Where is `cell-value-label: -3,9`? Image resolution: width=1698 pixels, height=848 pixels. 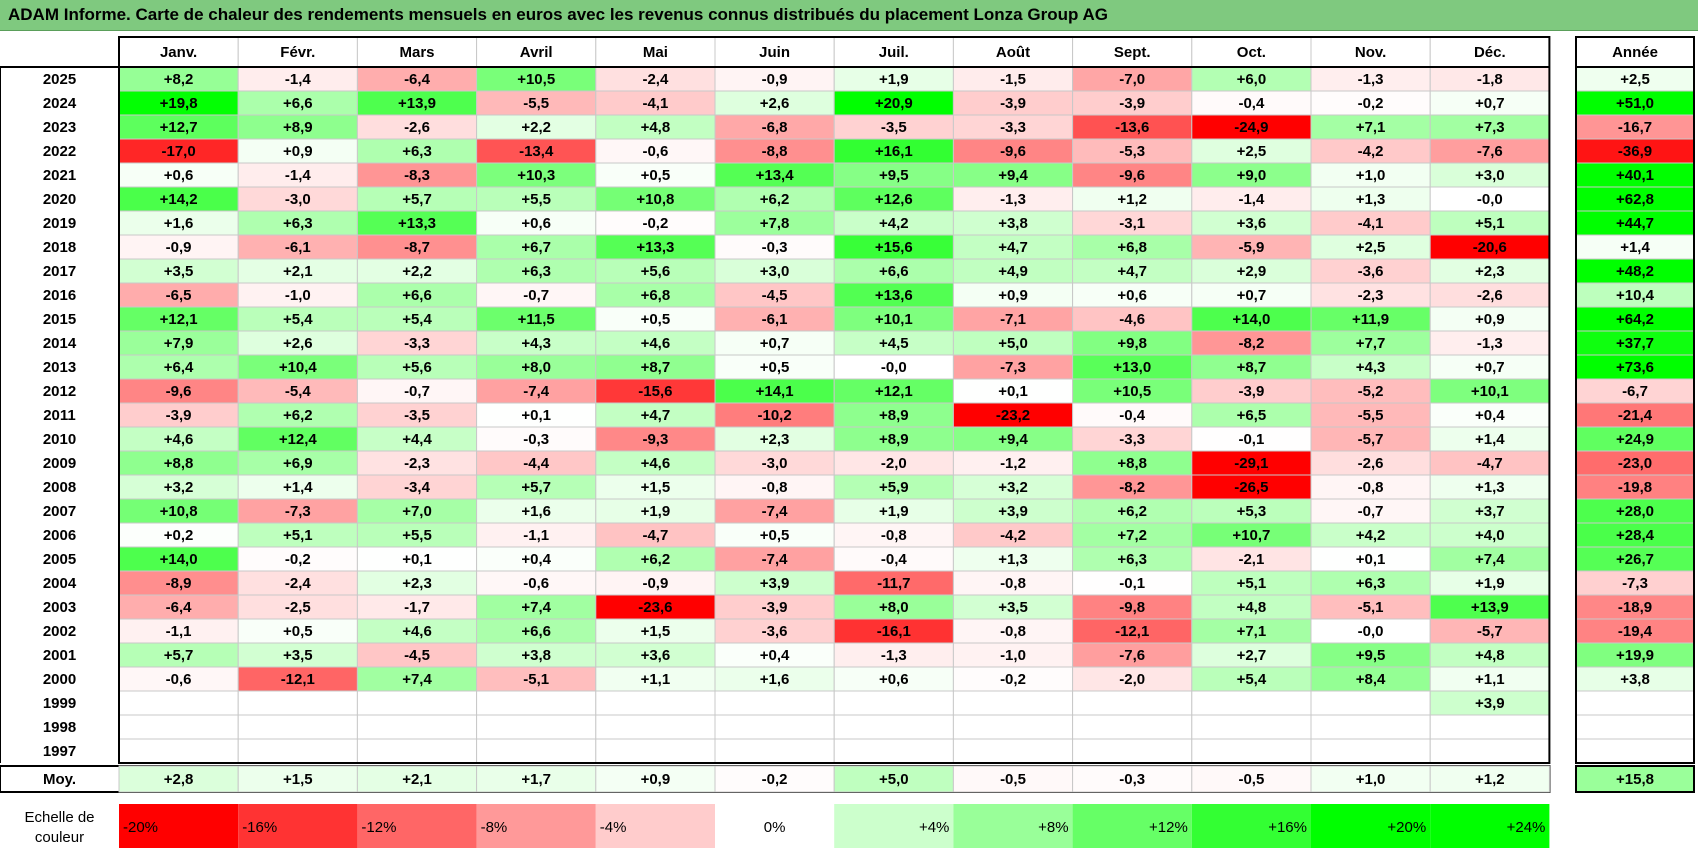
cell-value-label: -3,9 is located at coordinates (1251, 391).